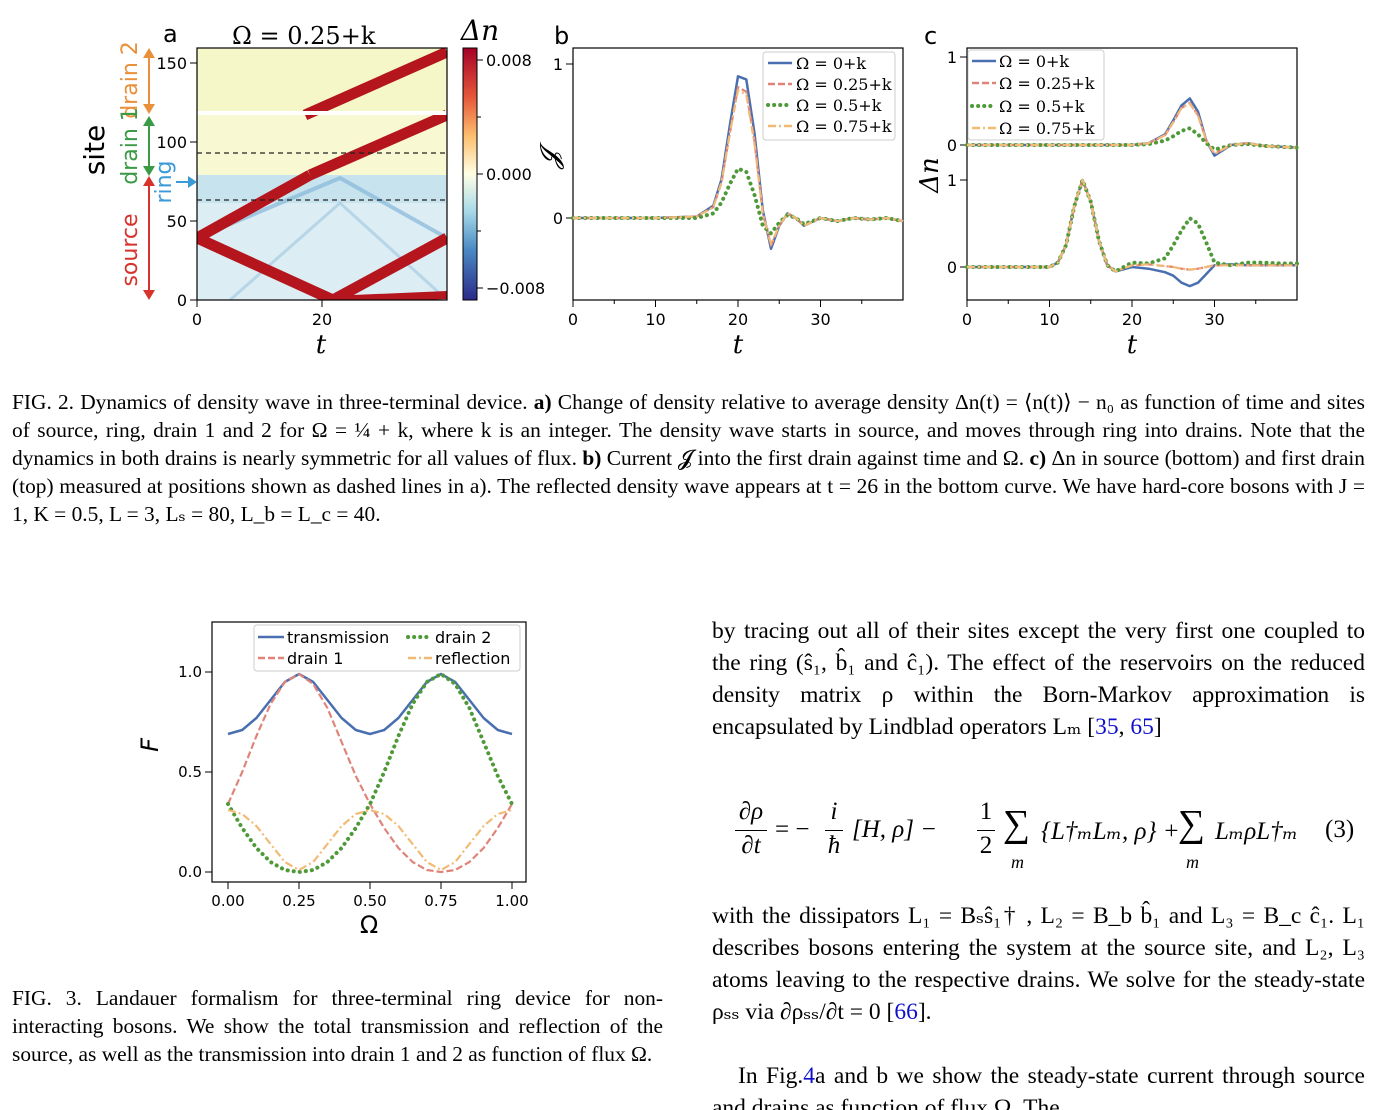  I want to click on region-ring: ring, so click(174, 182).